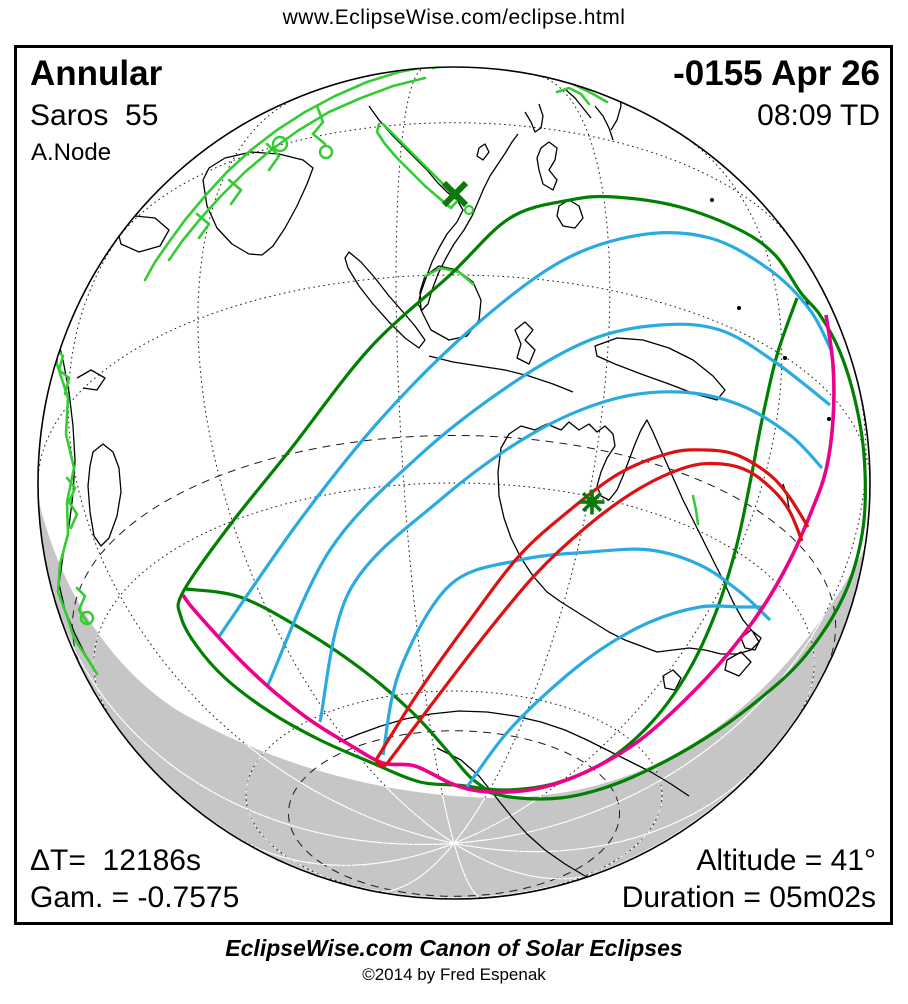 The height and width of the screenshot is (1004, 908). Describe the element at coordinates (454, 948) in the screenshot. I see `footer-title: EclipseWise.com Canon of Solar Eclipses` at that location.